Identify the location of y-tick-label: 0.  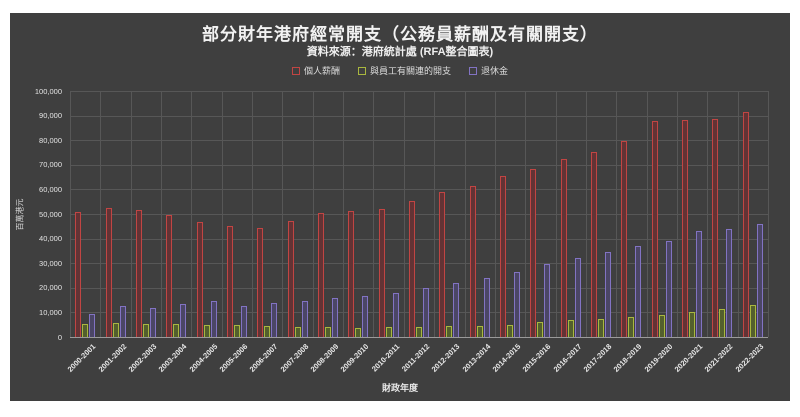
(59, 337).